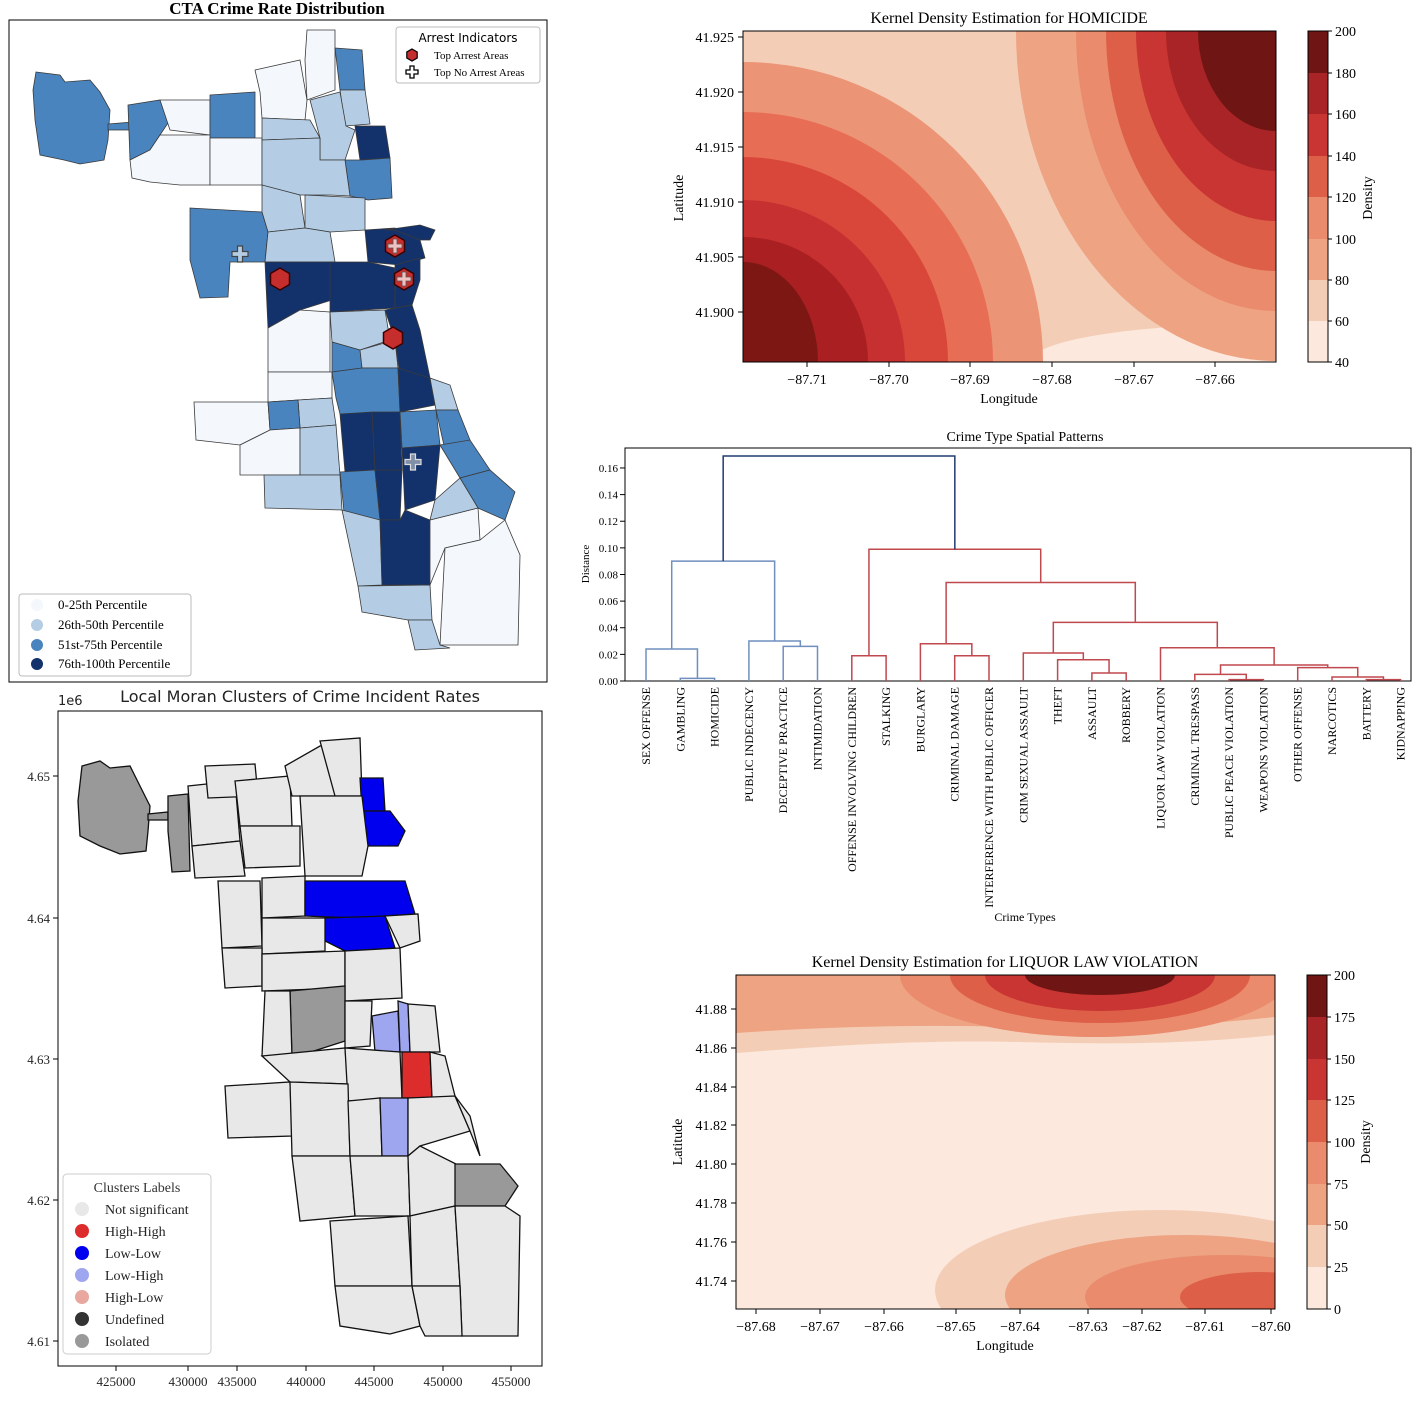 The width and height of the screenshot is (1425, 1405). What do you see at coordinates (70, 701) in the screenshot?
I see `y-exponent: 1e6` at bounding box center [70, 701].